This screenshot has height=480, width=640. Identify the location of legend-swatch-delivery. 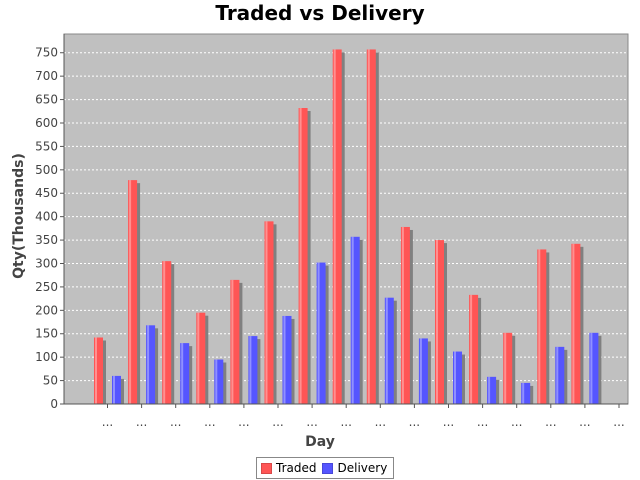
(328, 468).